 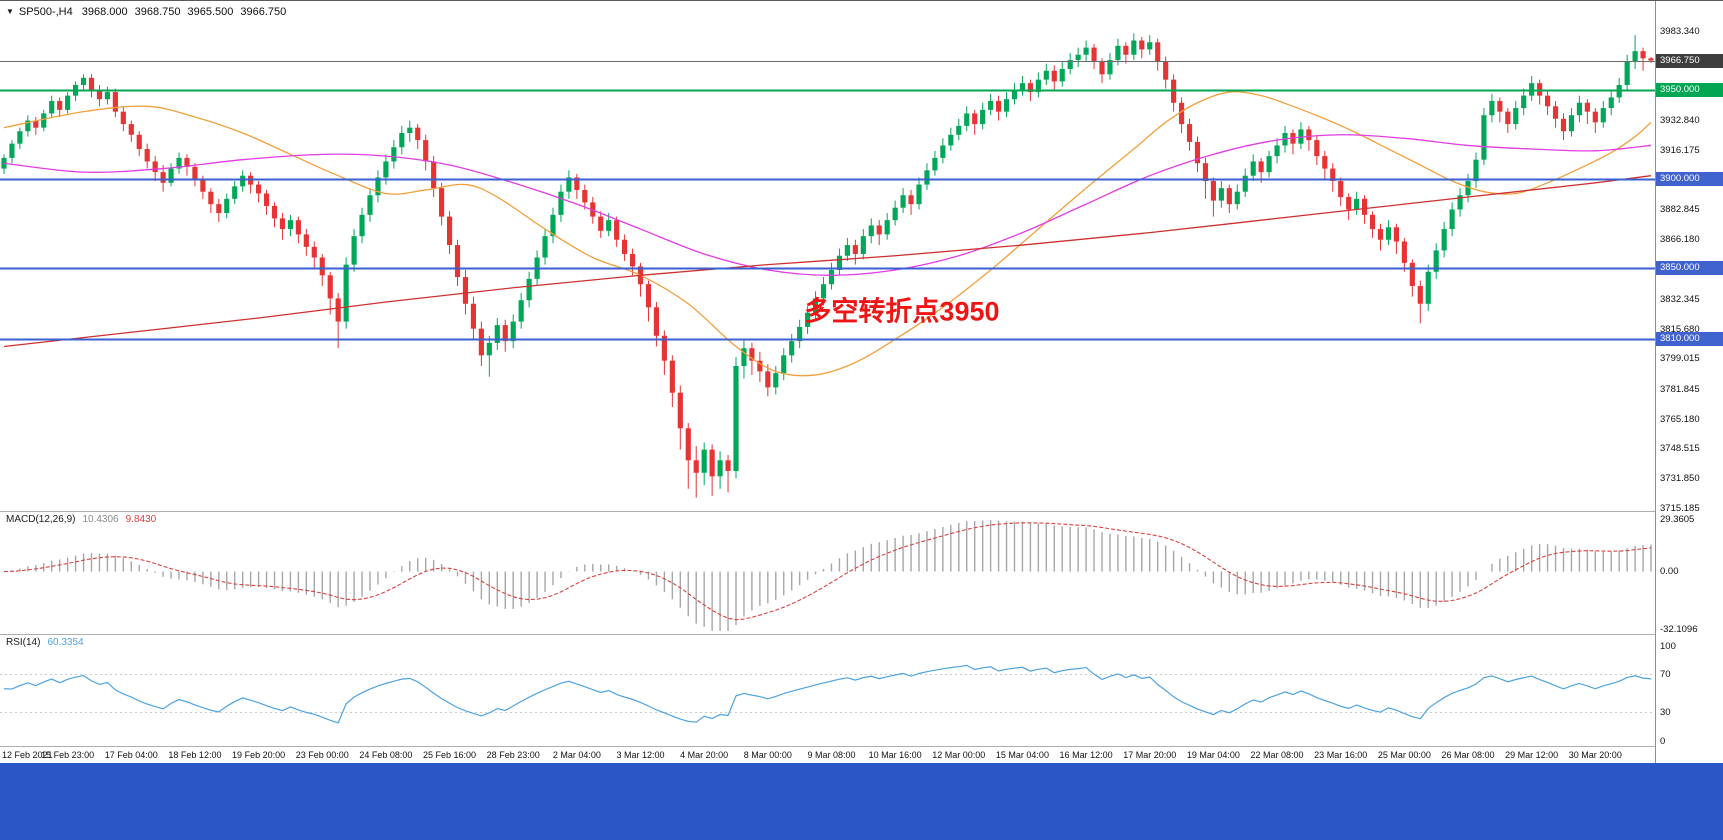 What do you see at coordinates (1689, 179) in the screenshot?
I see `price-level-badge: 3900.000` at bounding box center [1689, 179].